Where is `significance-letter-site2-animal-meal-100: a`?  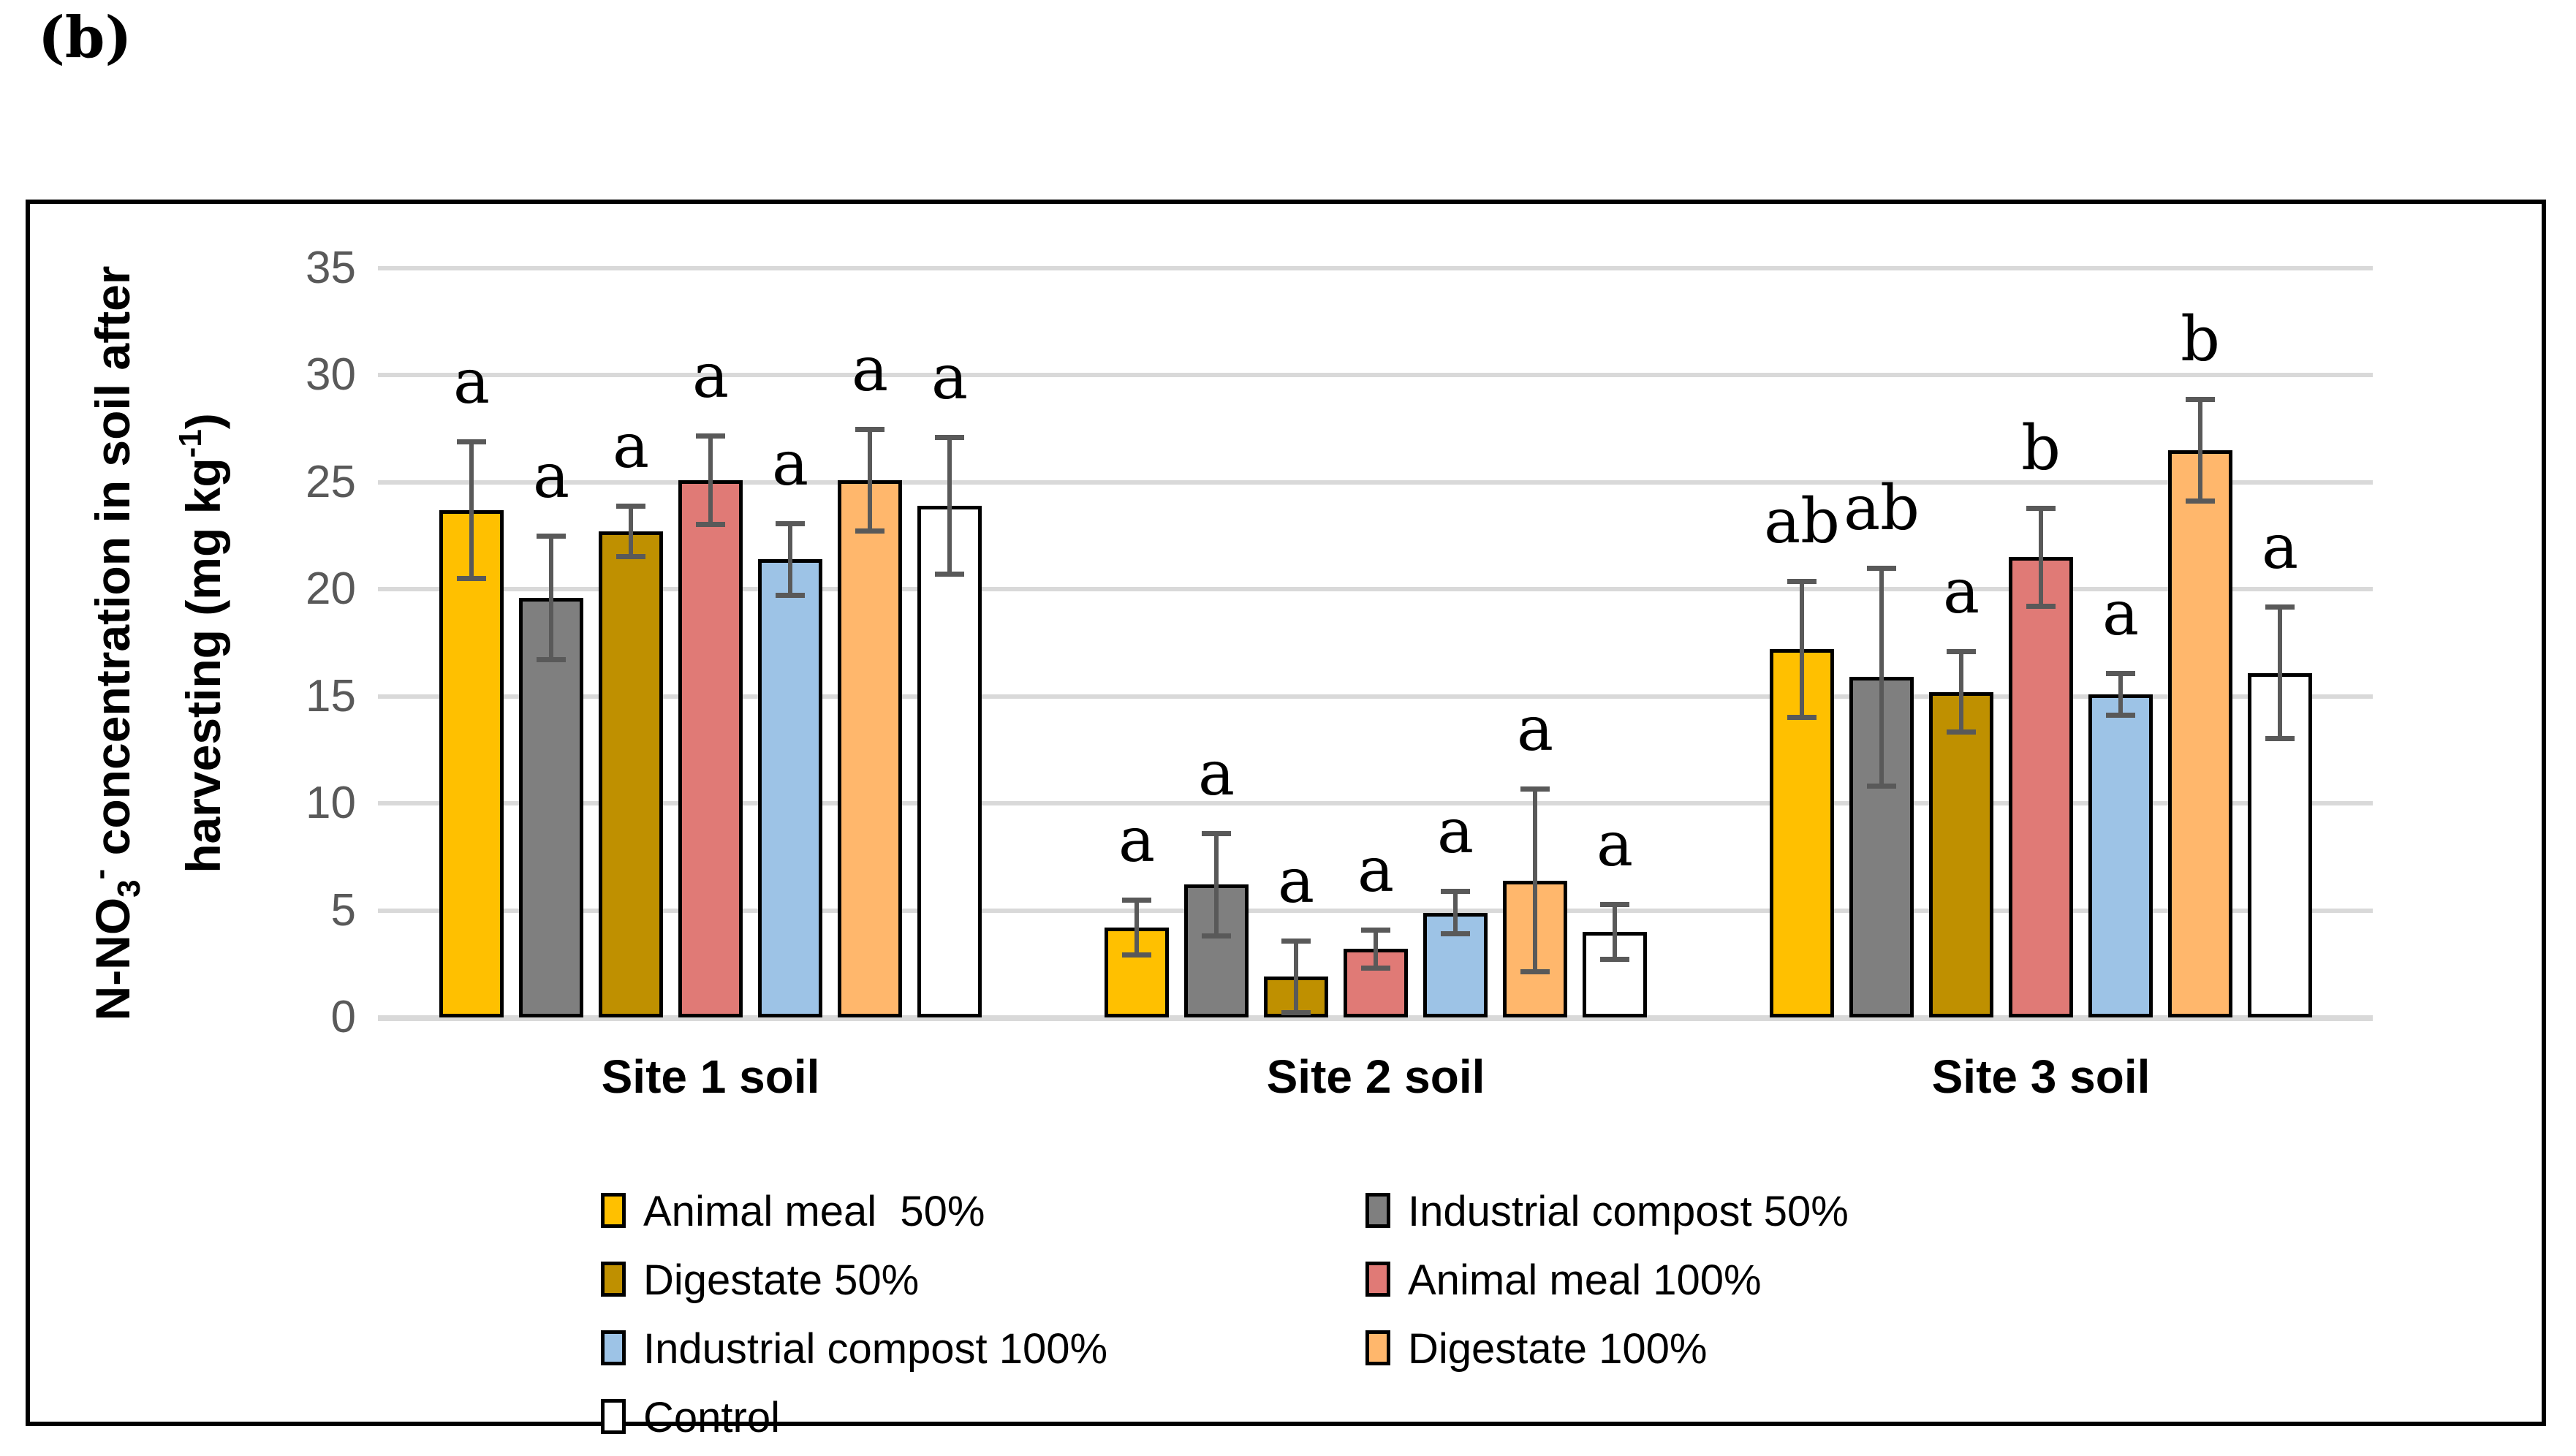
significance-letter-site2-animal-meal-100: a is located at coordinates (1376, 870).